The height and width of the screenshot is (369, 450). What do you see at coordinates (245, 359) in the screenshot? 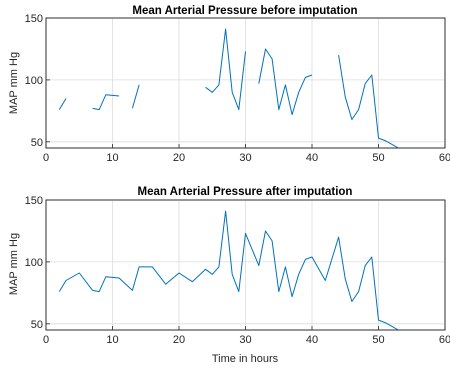
I see `x-axis-label: Time in hours` at bounding box center [245, 359].